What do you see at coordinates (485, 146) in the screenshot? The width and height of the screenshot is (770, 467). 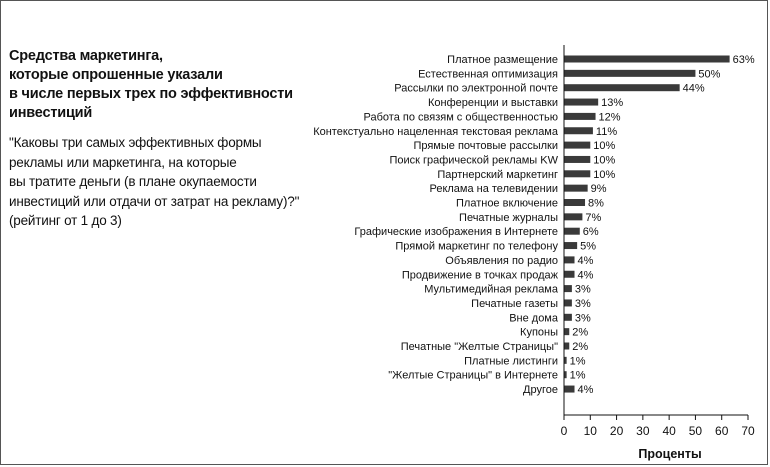 I see `category-label: Прямые почтовые рассылки` at bounding box center [485, 146].